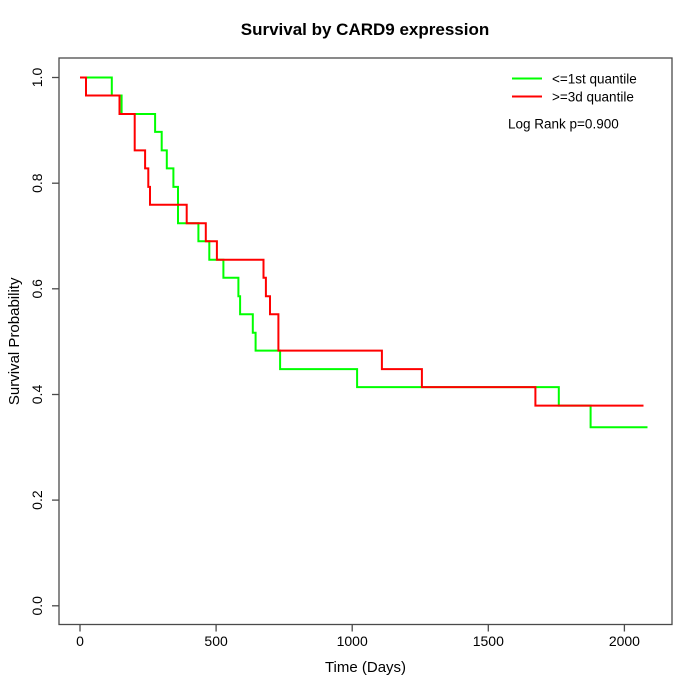  What do you see at coordinates (37, 606) in the screenshot?
I see `y-tick-label: 0.0` at bounding box center [37, 606].